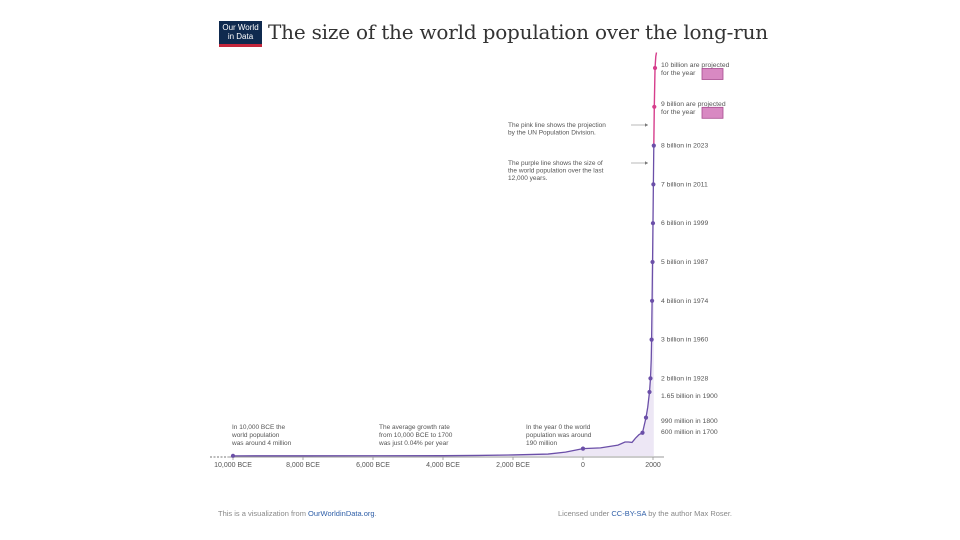  I want to click on footer-license-suffix: by the author Max Roser., so click(689, 513).